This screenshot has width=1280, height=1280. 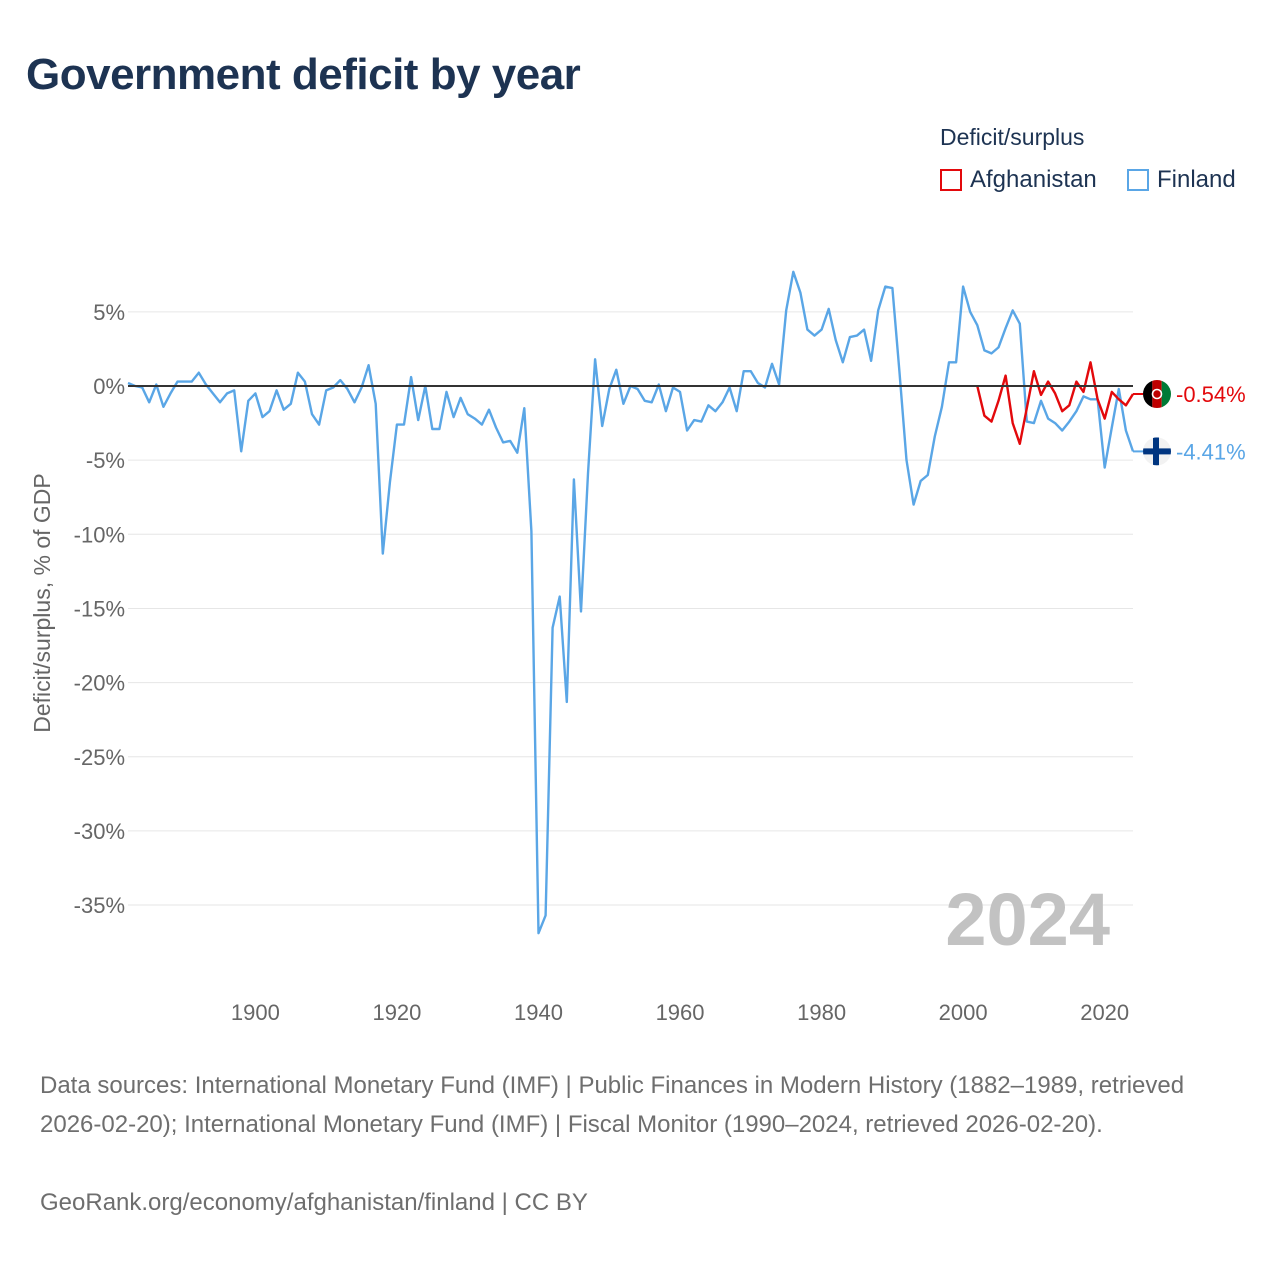 I want to click on legend-swatch-finland, so click(x=1138, y=180).